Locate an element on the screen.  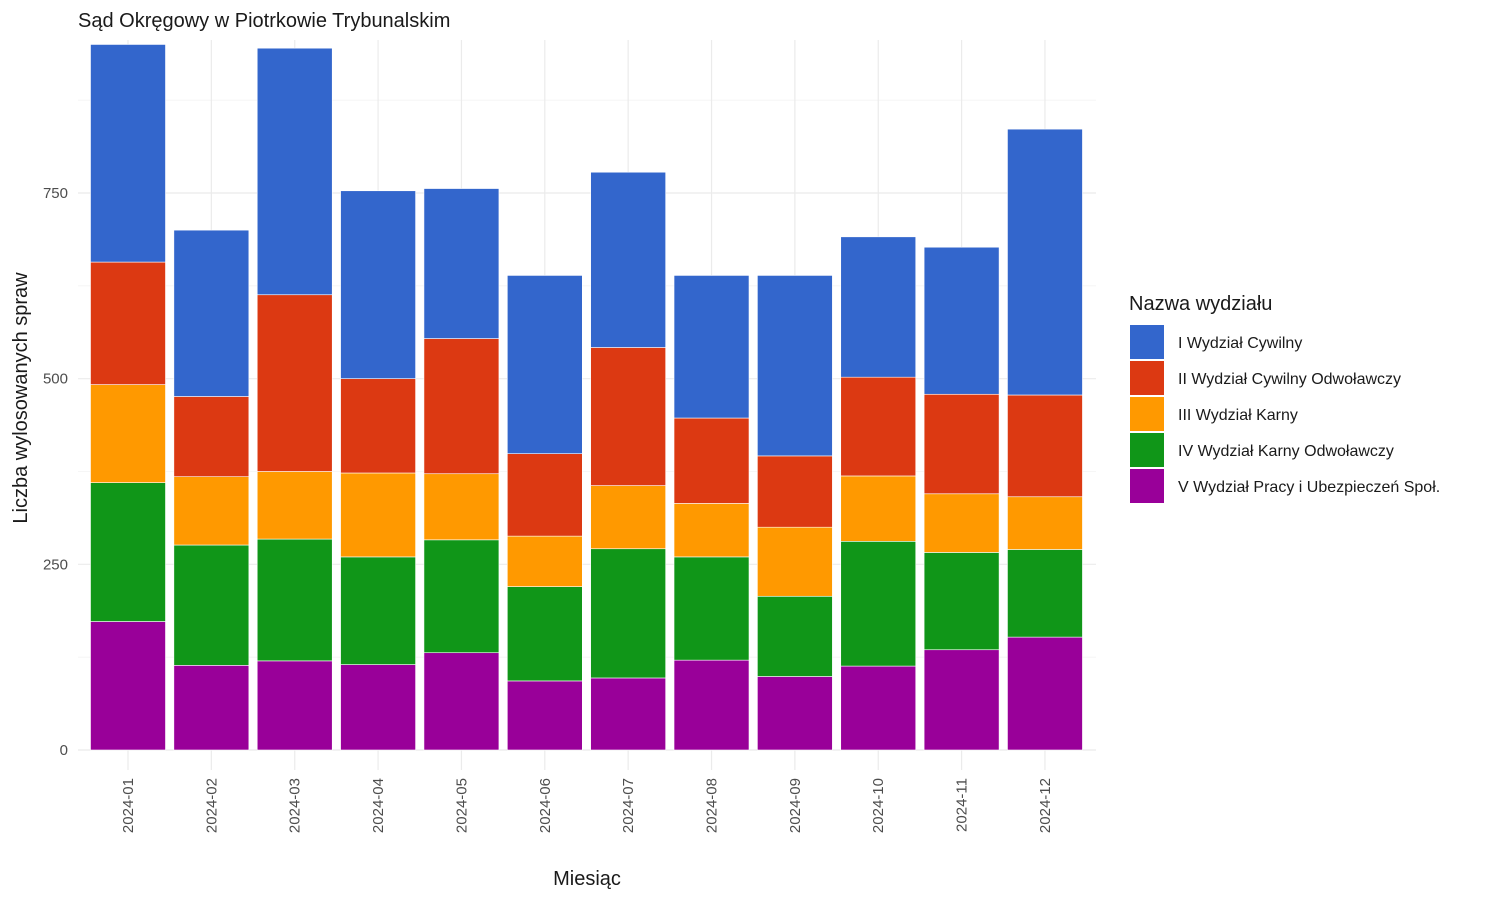
bar-segment-2024-02-s4 is located at coordinates (211, 313).